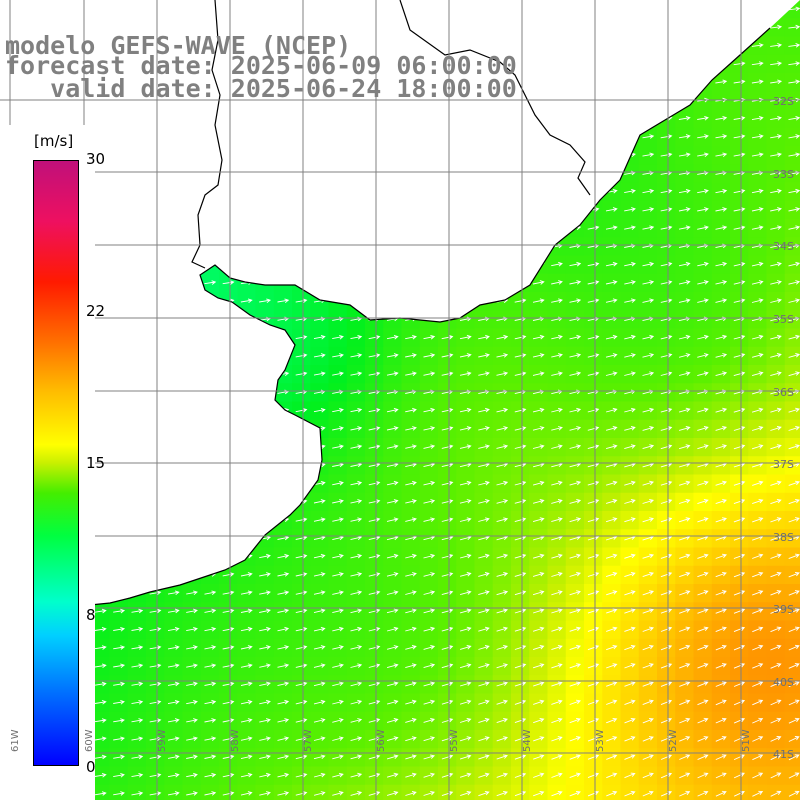 This screenshot has height=800, width=800. I want to click on lat-label-34s: 34S, so click(783, 246).